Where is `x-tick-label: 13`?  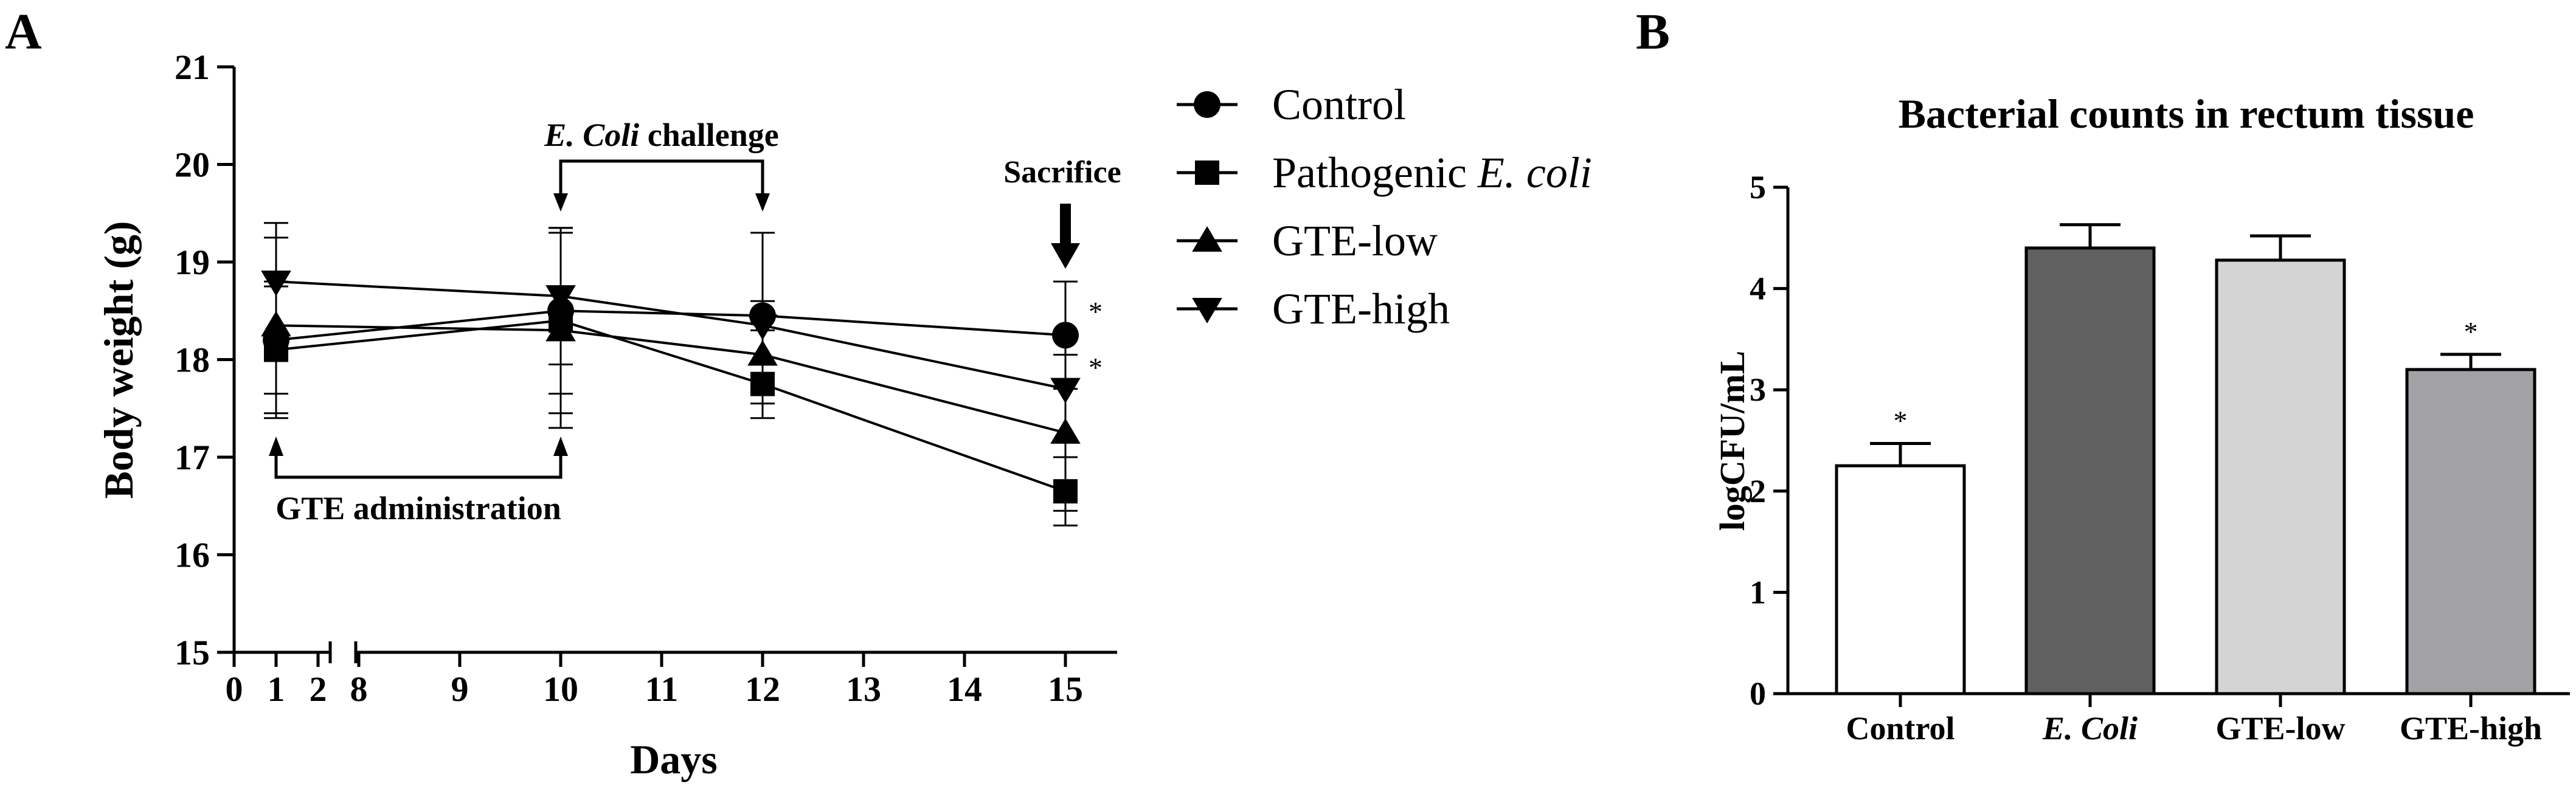
x-tick-label: 13 is located at coordinates (863, 689).